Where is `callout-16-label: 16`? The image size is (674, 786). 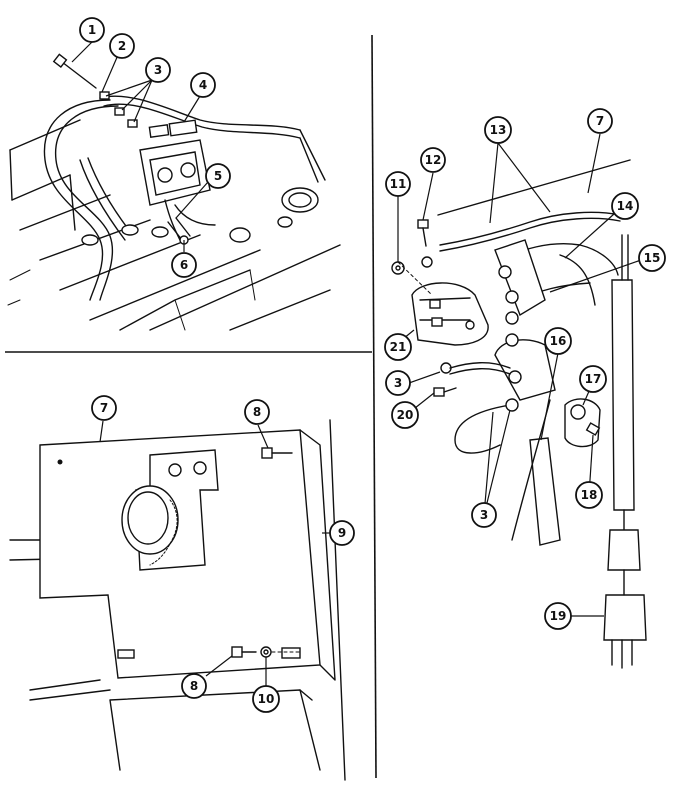 callout-16-label: 16 is located at coordinates (558, 341).